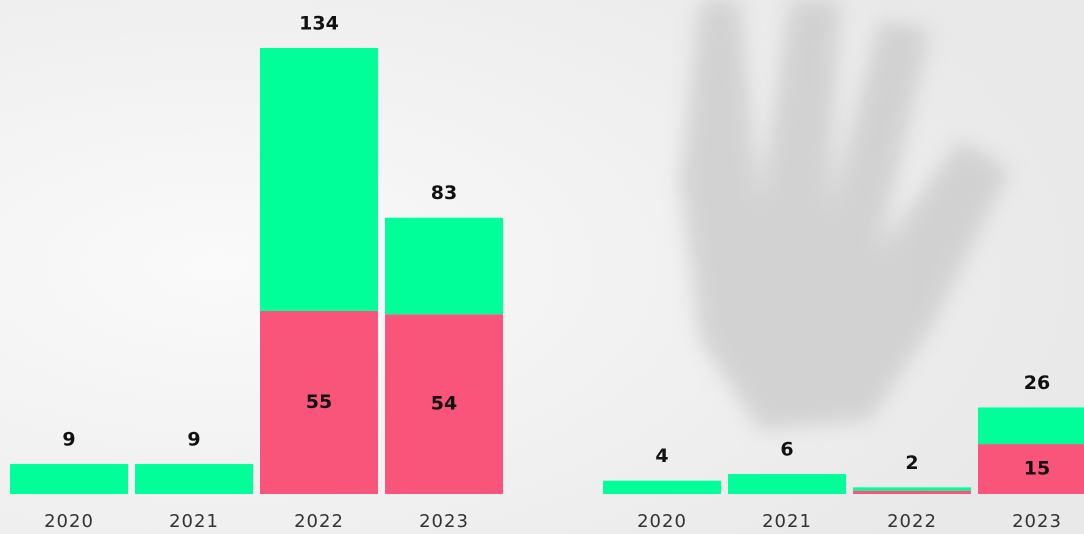  I want to click on total-label: 134, so click(319, 23).